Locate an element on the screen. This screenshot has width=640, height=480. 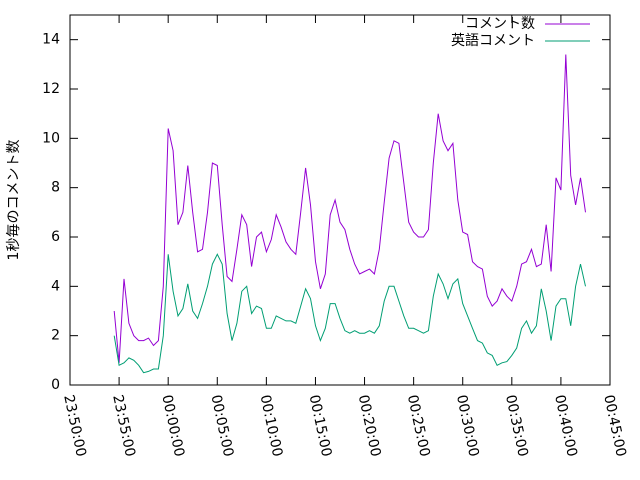
y-tick-label: 14 is located at coordinates (51, 40).